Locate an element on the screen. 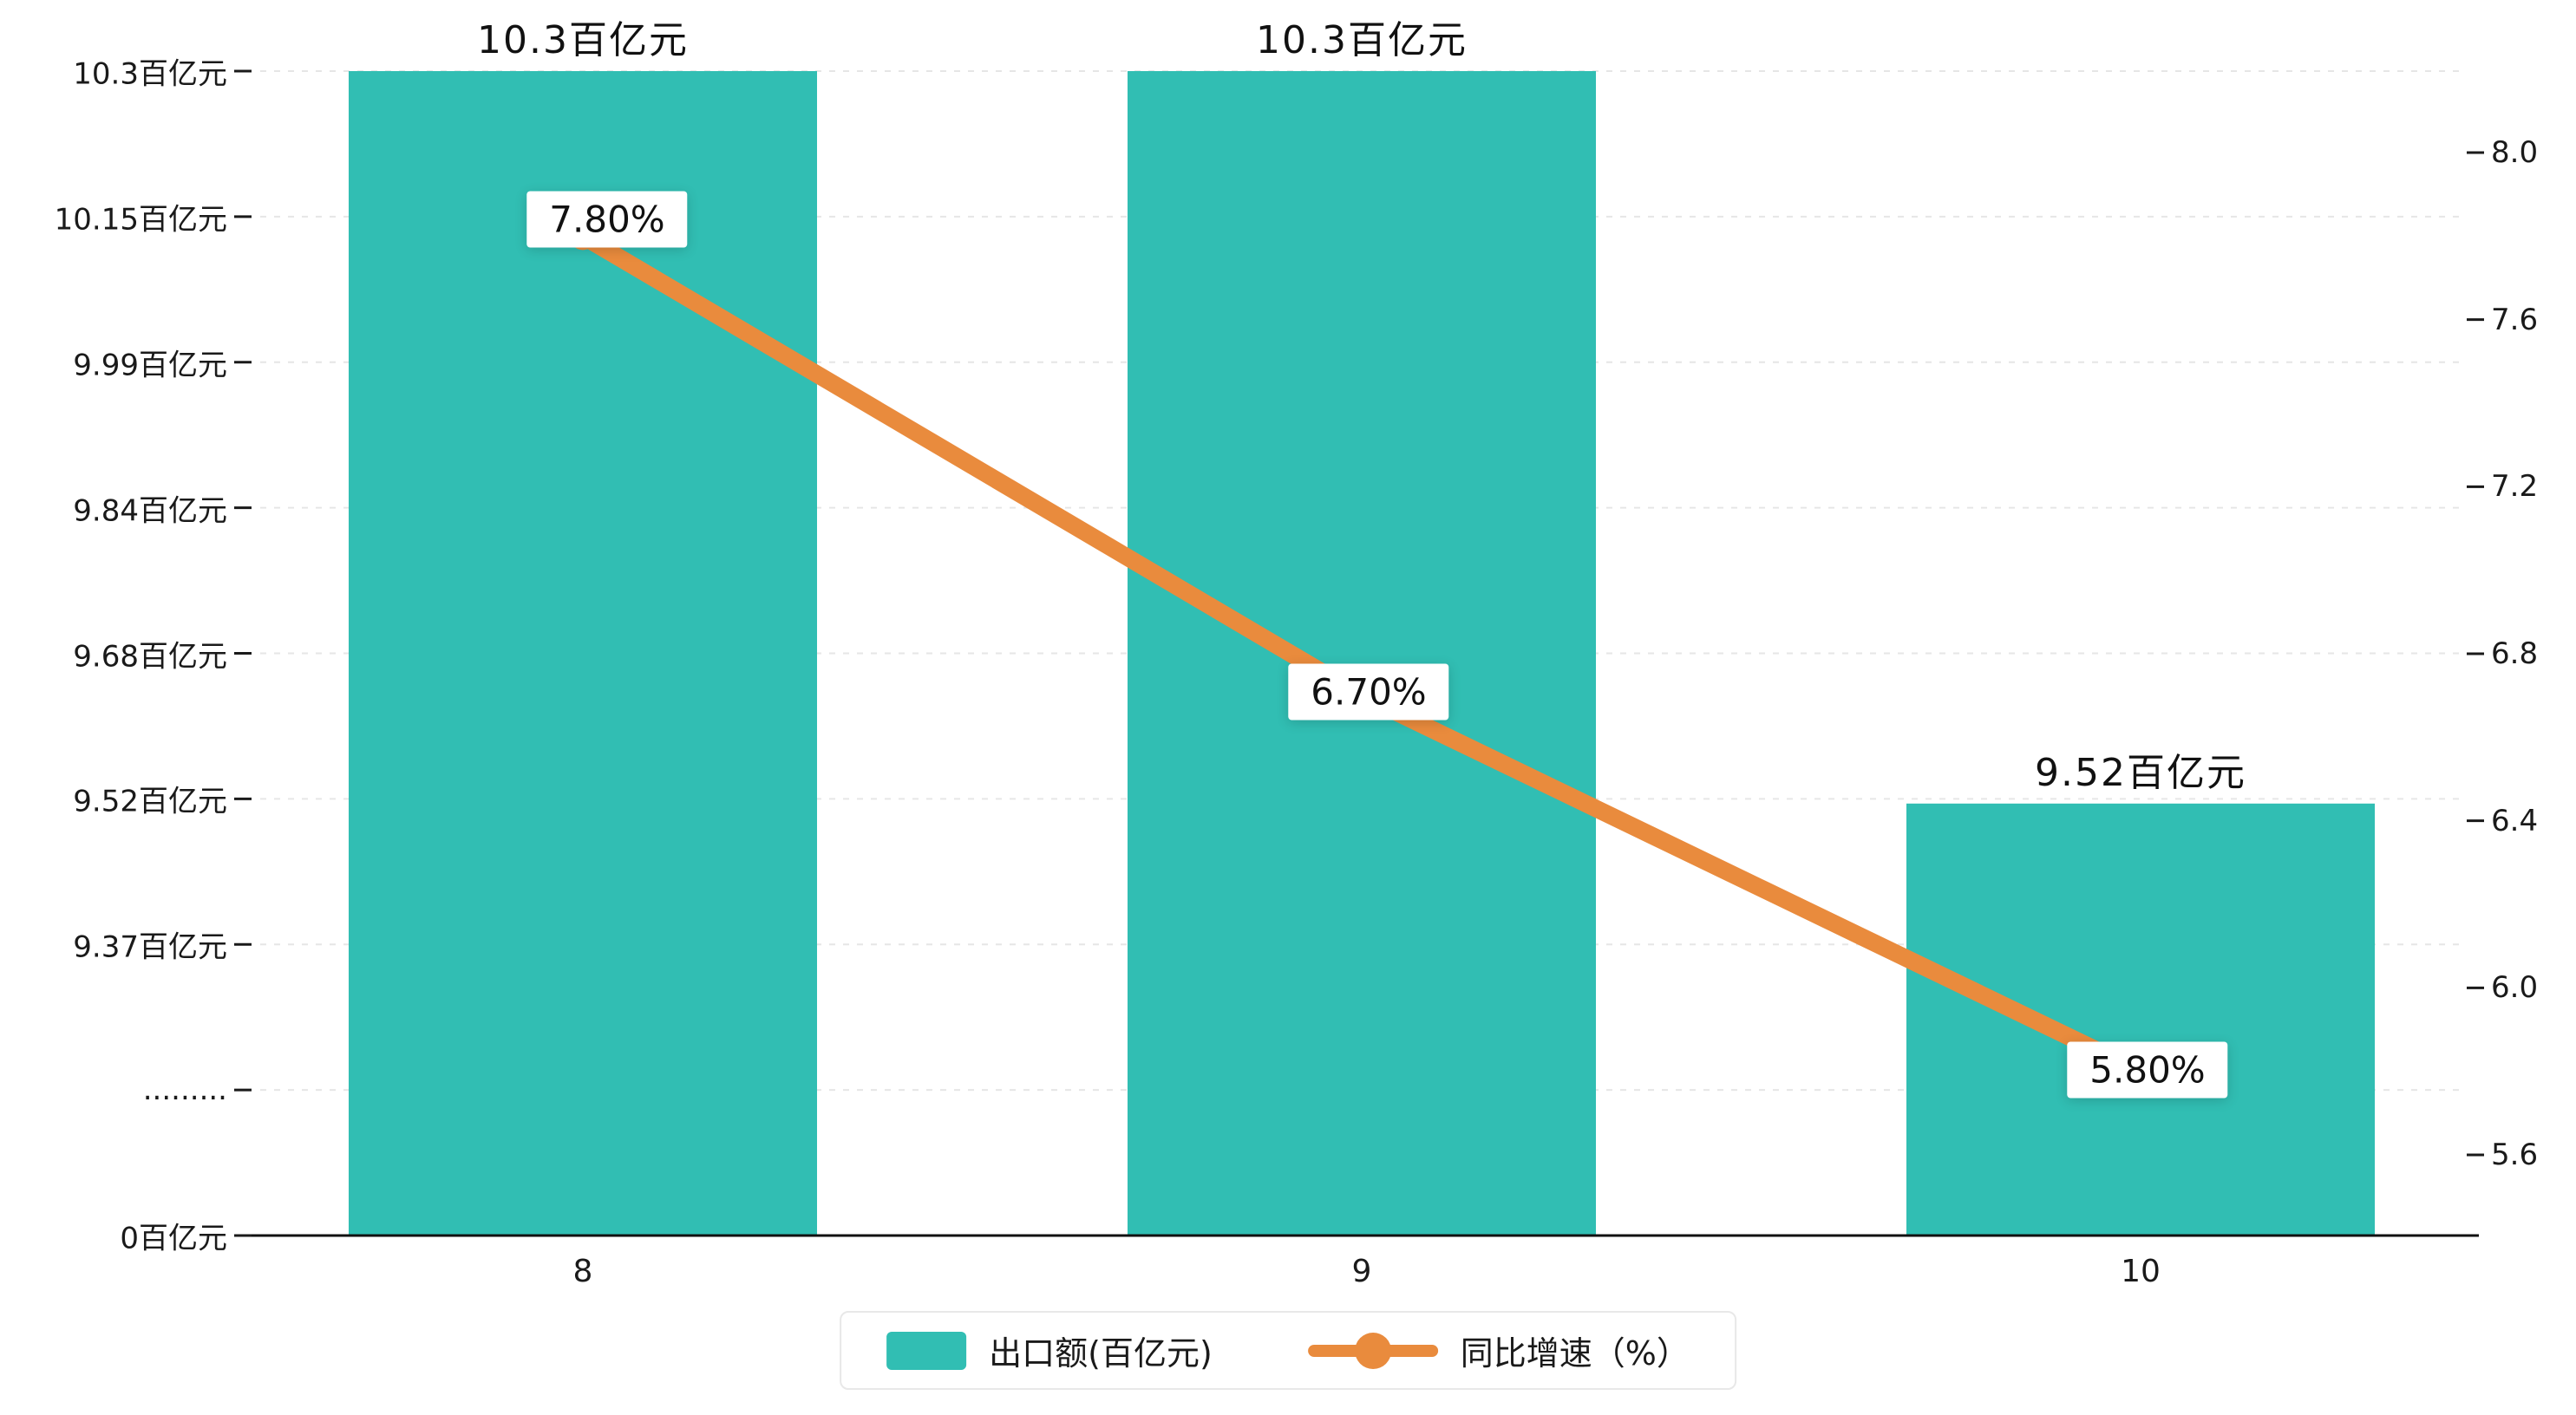  right-axis-tick-label: 8.0 is located at coordinates (2515, 152).